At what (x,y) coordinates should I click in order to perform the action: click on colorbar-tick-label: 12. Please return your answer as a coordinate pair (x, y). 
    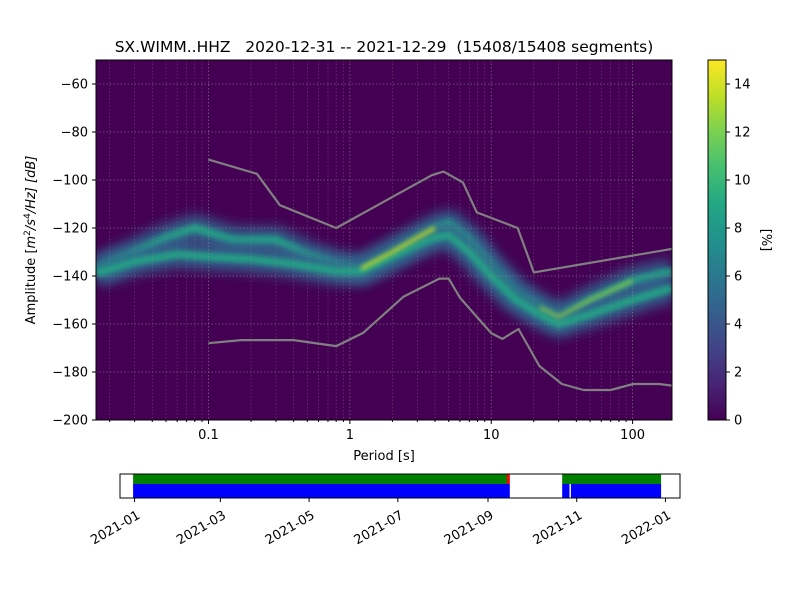
    Looking at the image, I should click on (742, 133).